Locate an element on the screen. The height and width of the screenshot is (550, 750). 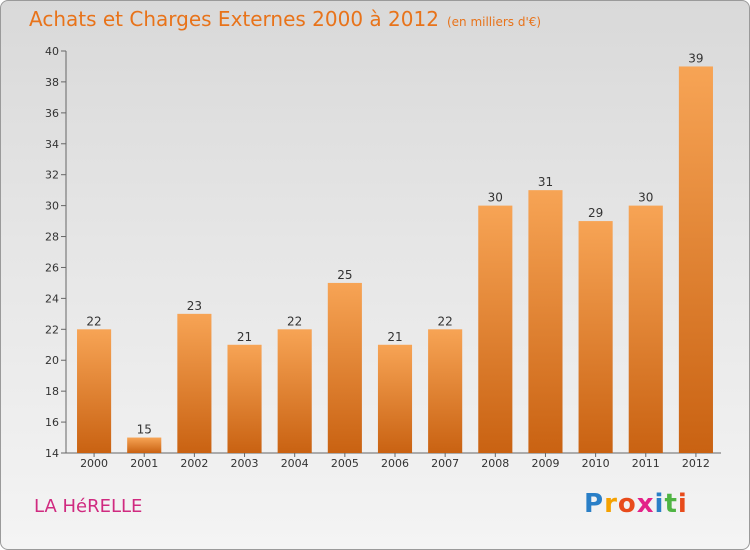
data-label: 31 is located at coordinates (545, 182).